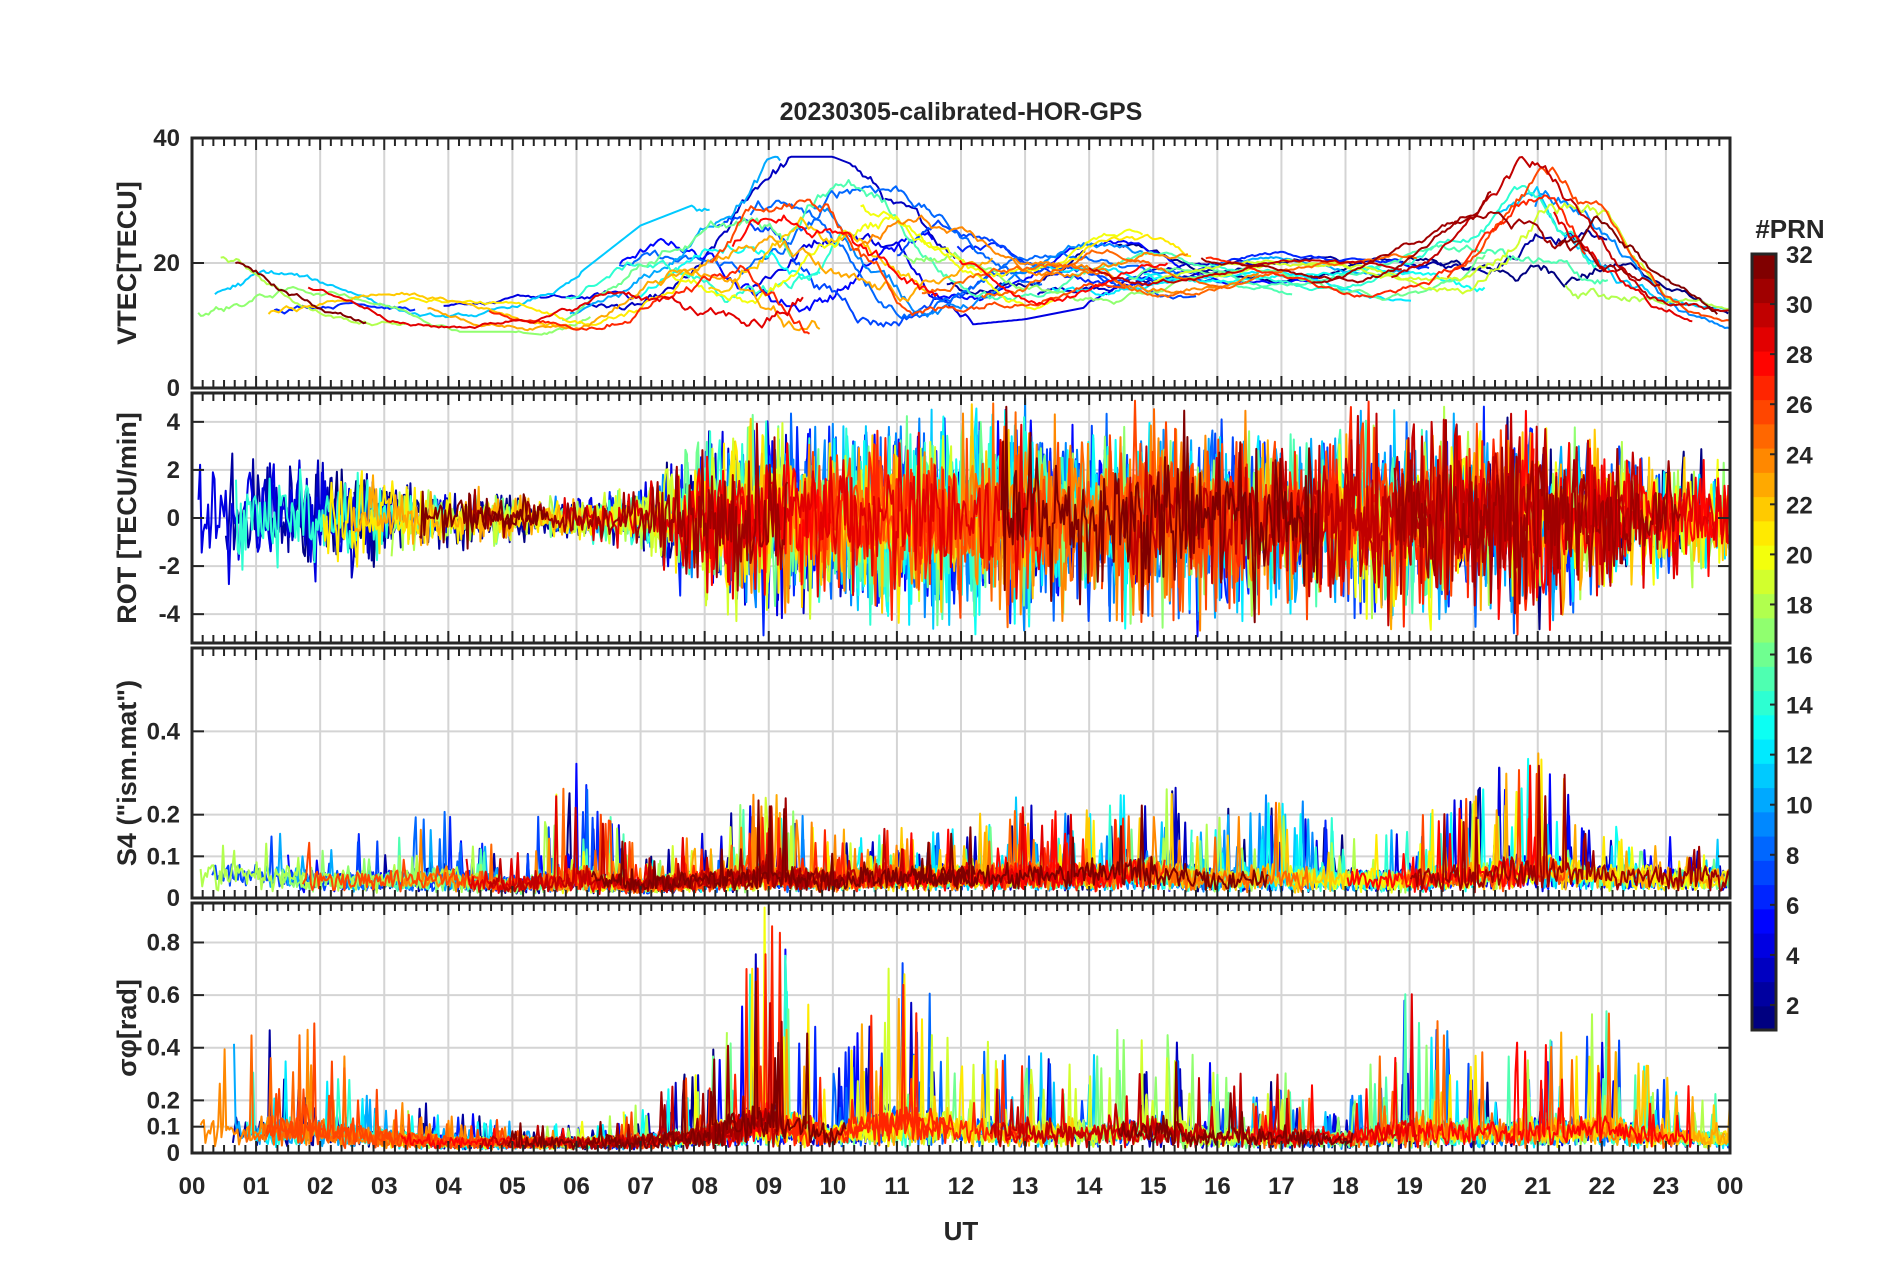 This screenshot has height=1277, width=1902. What do you see at coordinates (166, 263) in the screenshot?
I see `y-tick-label: 20` at bounding box center [166, 263].